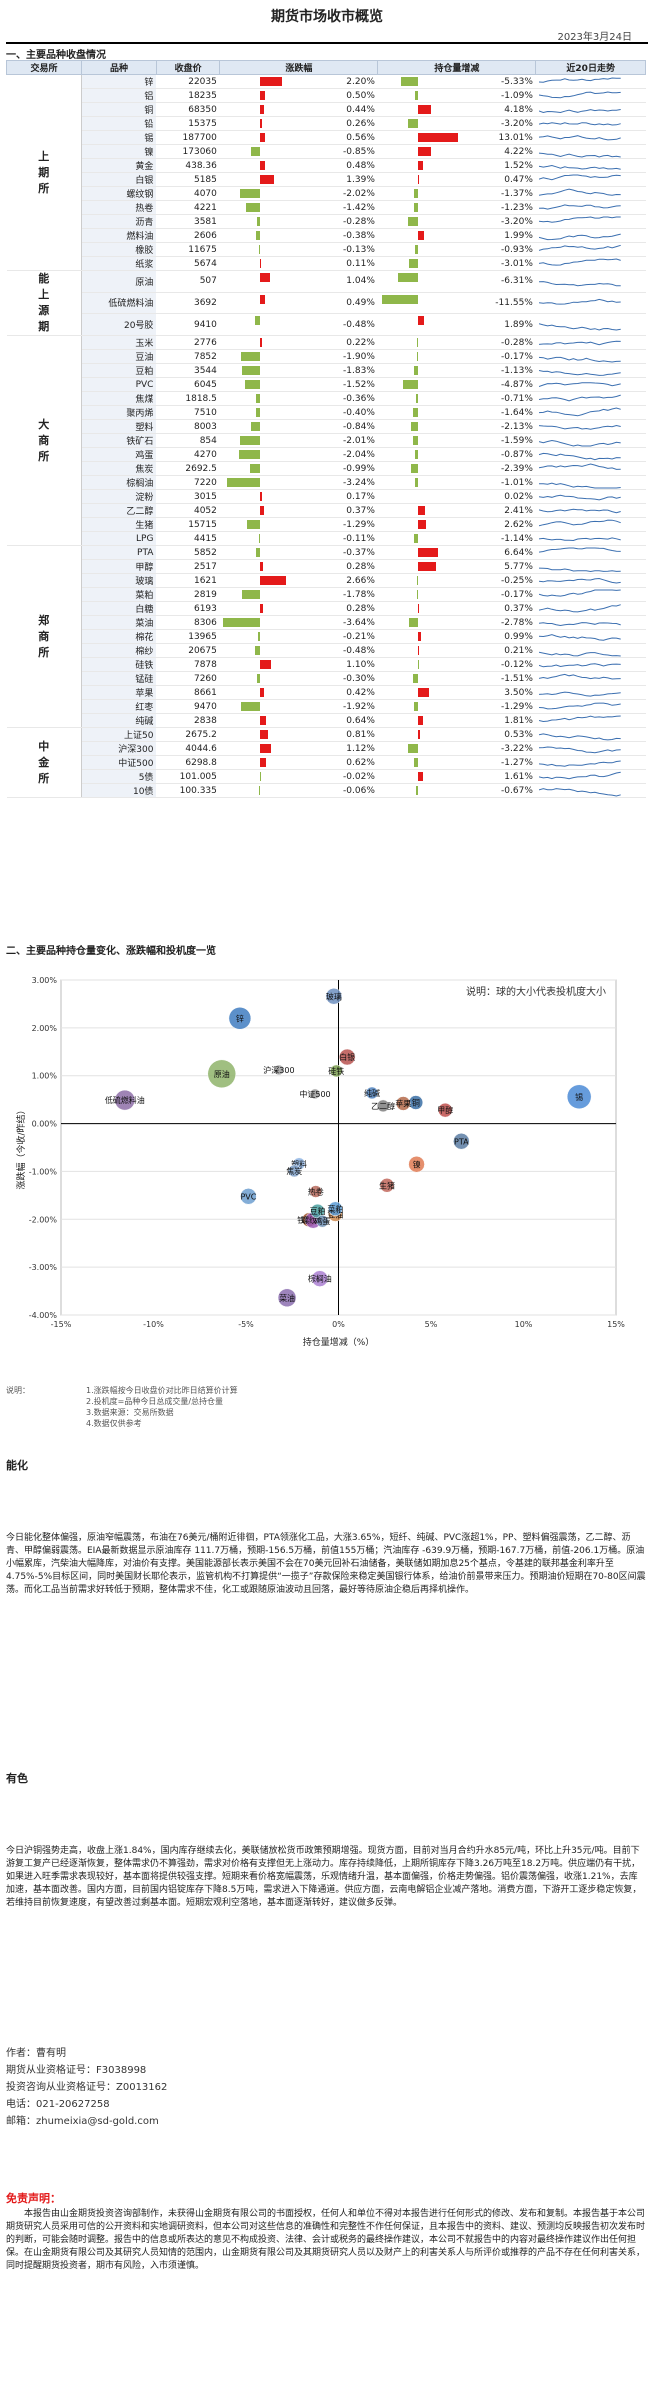 This screenshot has width=654, height=2383. I want to click on change-pct-cell: 0.48%, so click(348, 165).